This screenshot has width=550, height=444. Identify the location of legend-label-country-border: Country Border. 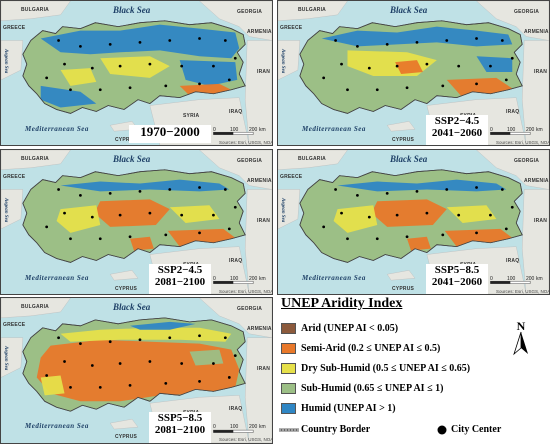
(336, 429).